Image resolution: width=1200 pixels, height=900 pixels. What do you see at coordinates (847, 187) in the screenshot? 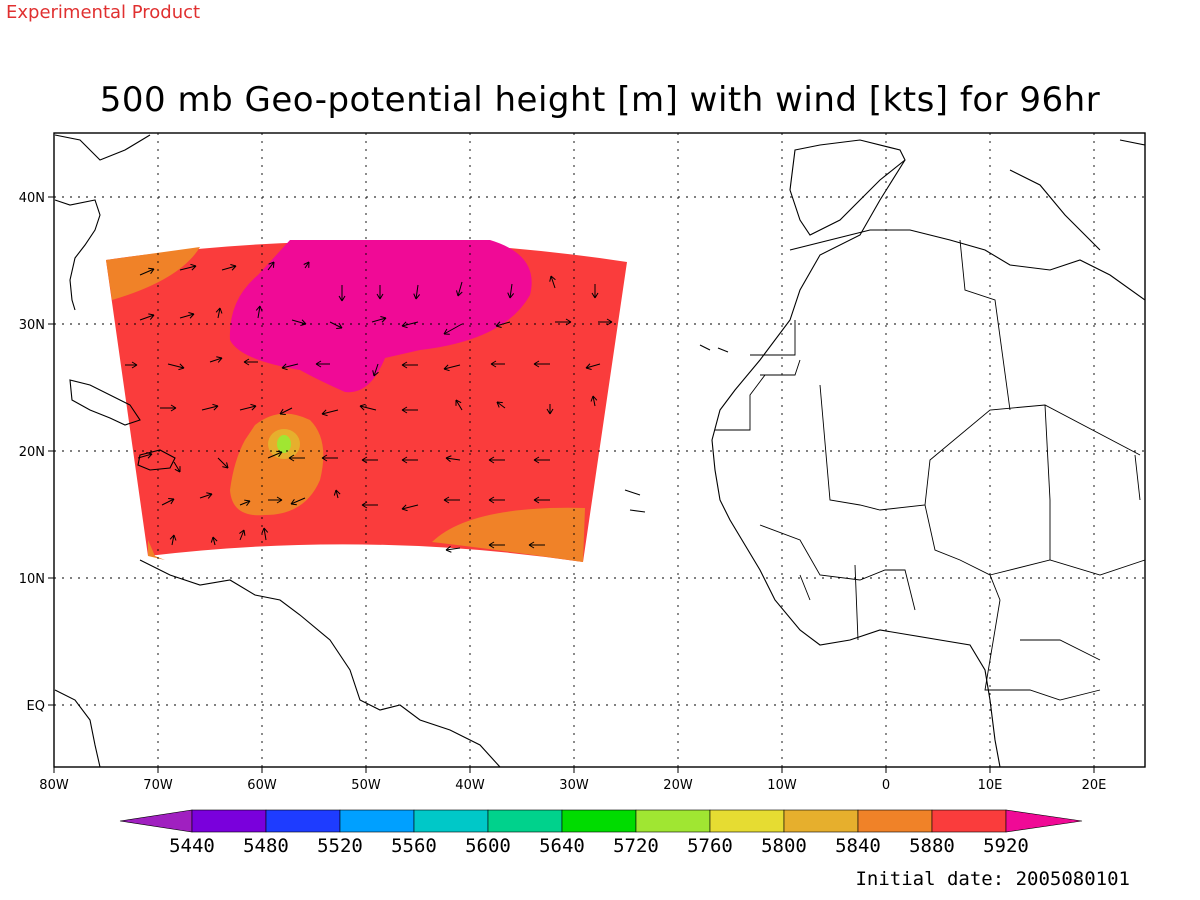
I see `iberia-coast` at bounding box center [847, 187].